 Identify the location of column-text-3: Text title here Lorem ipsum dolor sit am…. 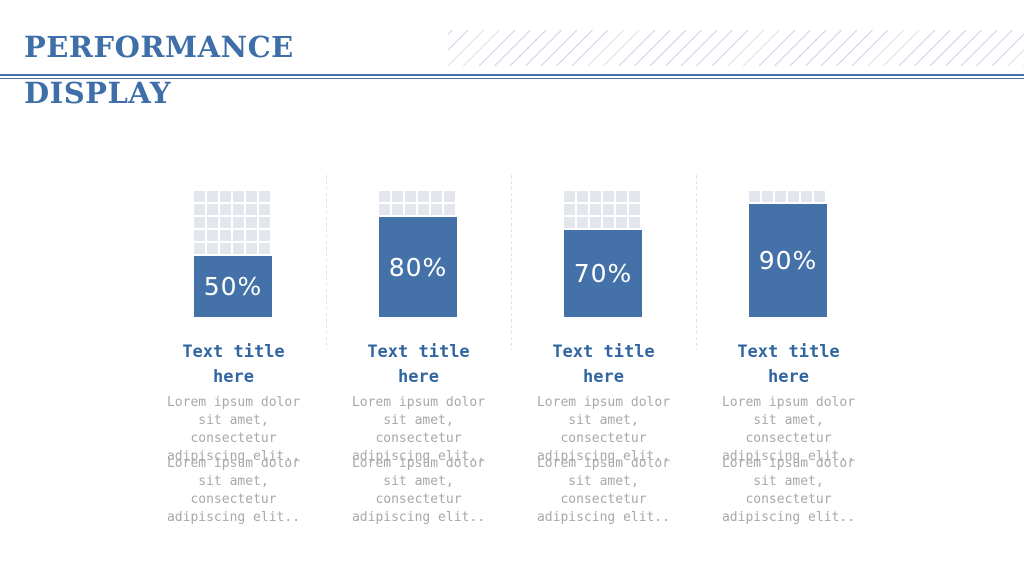
(603, 450).